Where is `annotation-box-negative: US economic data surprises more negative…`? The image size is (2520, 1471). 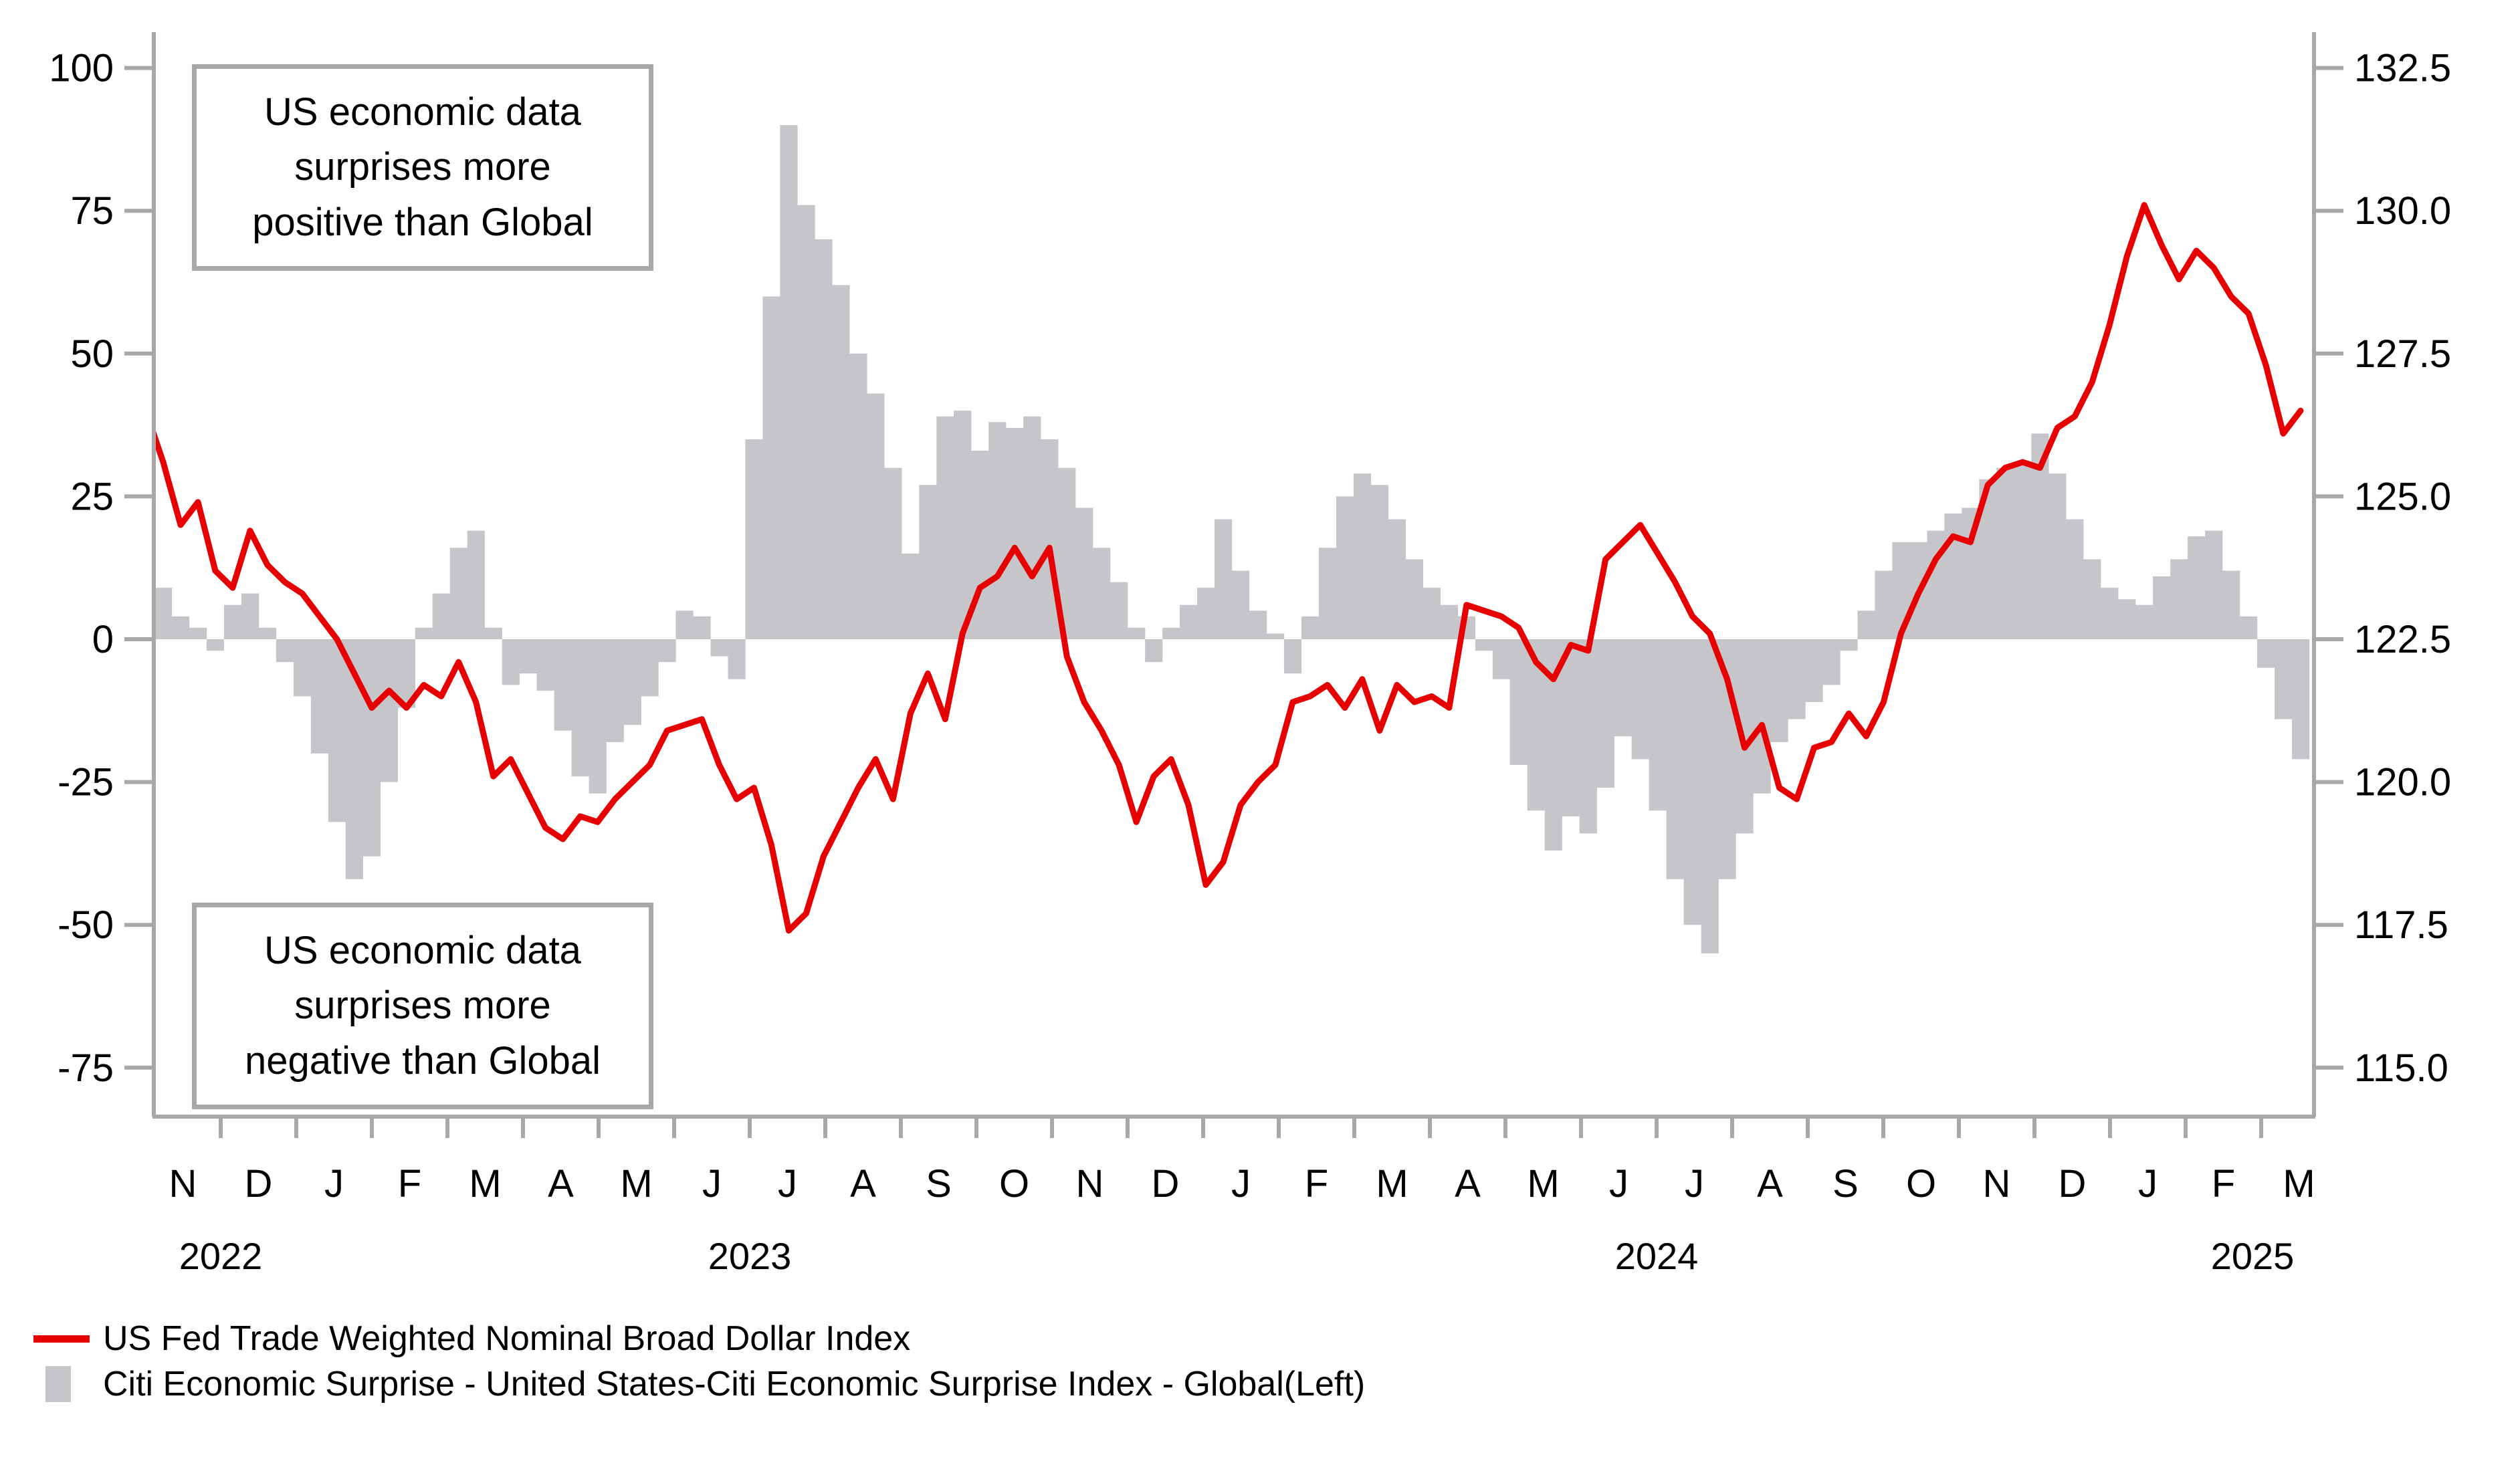 annotation-box-negative: US economic data surprises more negative… is located at coordinates (422, 1006).